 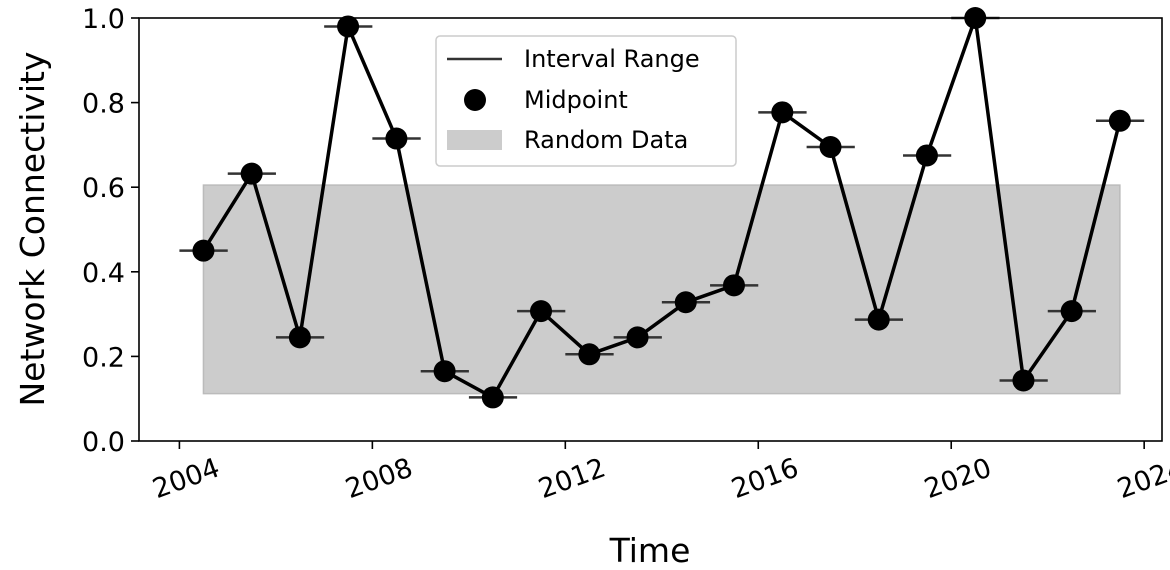 I want to click on legend-band-swatch, so click(x=474, y=140).